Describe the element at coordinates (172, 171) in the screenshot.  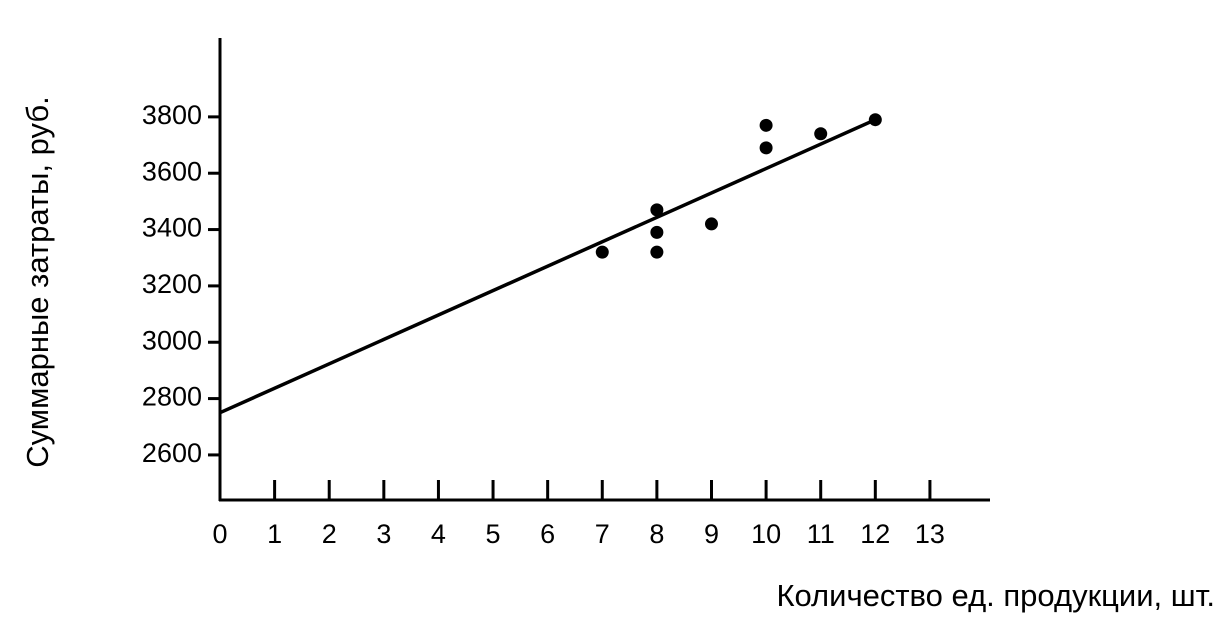
I see `y-tick-label: 3600` at that location.